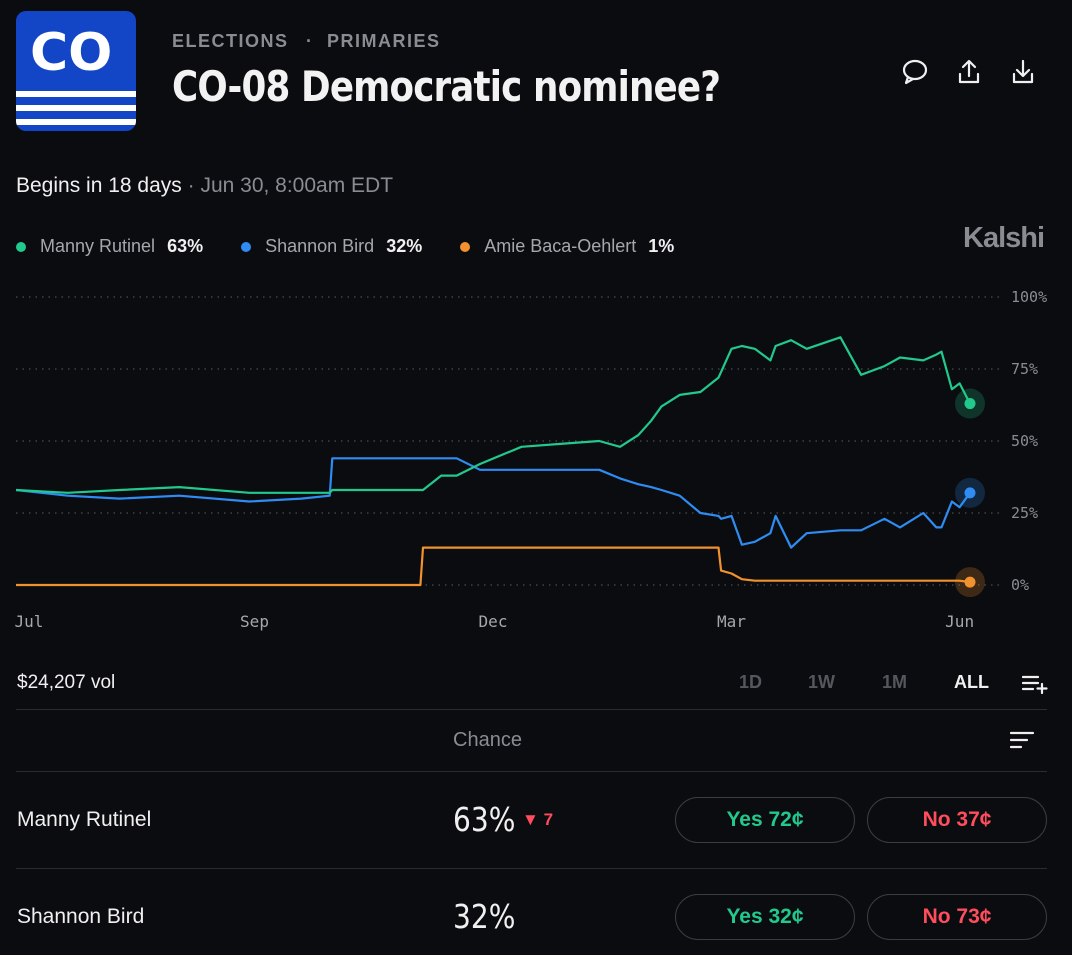 Image resolution: width=1072 pixels, height=955 pixels. Describe the element at coordinates (484, 819) in the screenshot. I see `chance: 63%` at that location.